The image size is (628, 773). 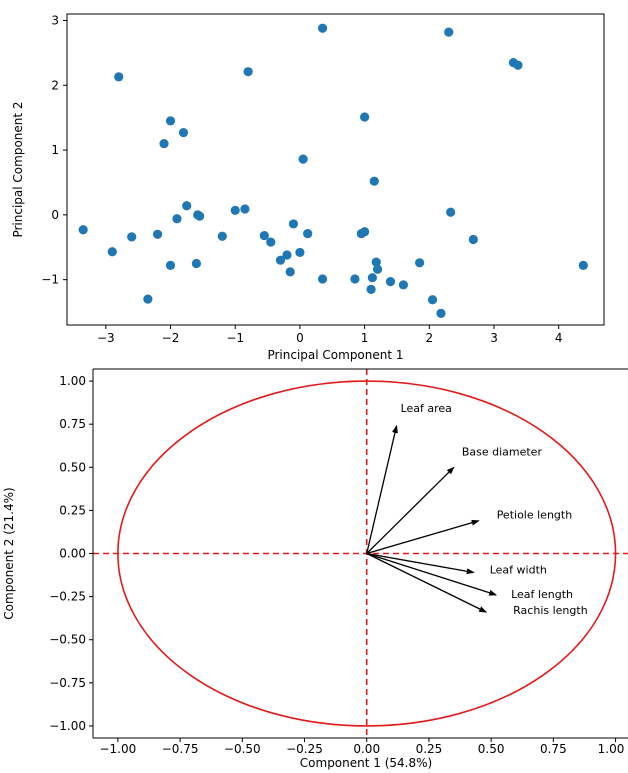 What do you see at coordinates (491, 749) in the screenshot?
I see `x-tick-label: 0.50` at bounding box center [491, 749].